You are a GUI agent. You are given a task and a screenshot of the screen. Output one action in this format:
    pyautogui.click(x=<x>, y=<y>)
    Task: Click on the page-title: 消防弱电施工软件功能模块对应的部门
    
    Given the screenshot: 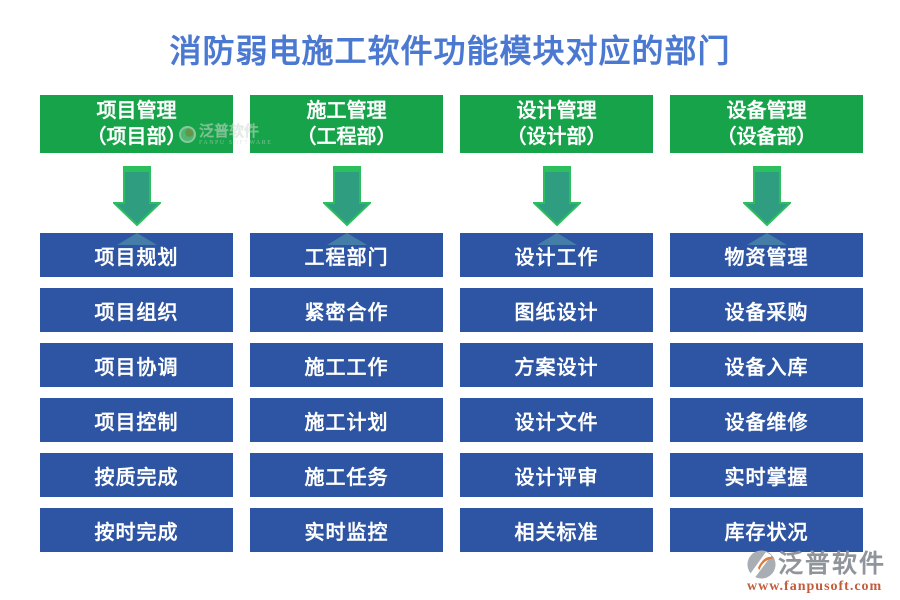 What is the action you would take?
    pyautogui.click(x=450, y=51)
    